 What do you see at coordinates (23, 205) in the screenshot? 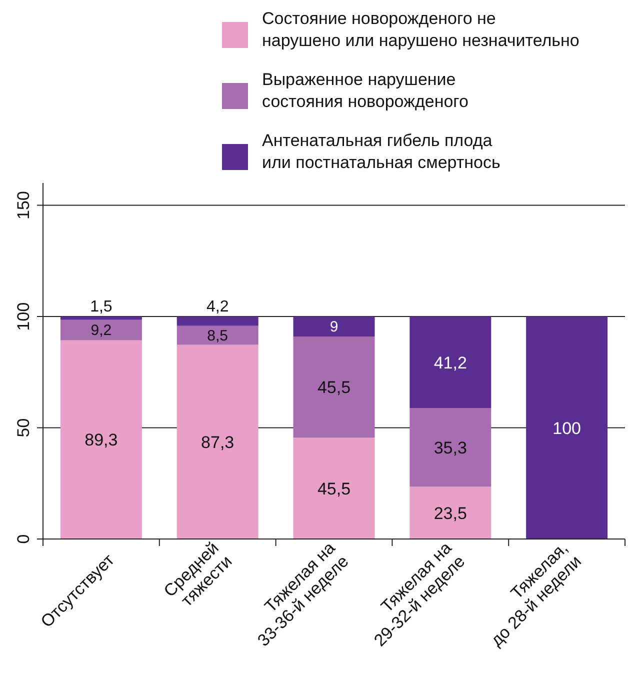
I see `y-tick-label: 150` at bounding box center [23, 205].